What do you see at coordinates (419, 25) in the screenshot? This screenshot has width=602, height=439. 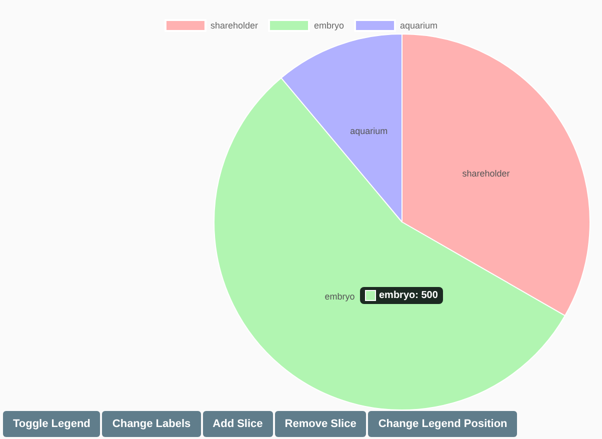 I see `legend-label: aquarium` at bounding box center [419, 25].